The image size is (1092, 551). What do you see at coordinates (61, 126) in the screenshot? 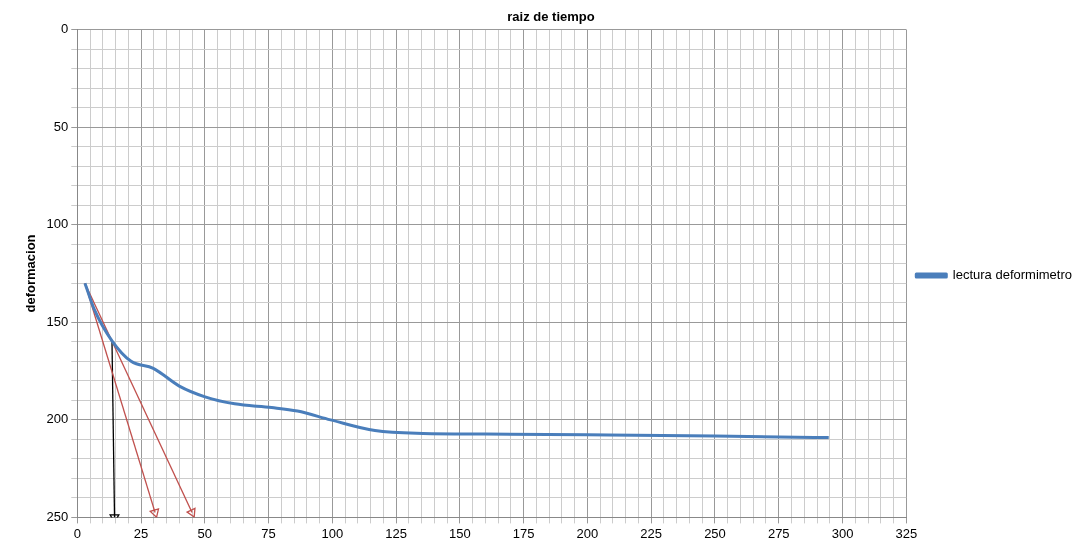
I see `y-tick-label: 50` at bounding box center [61, 126].